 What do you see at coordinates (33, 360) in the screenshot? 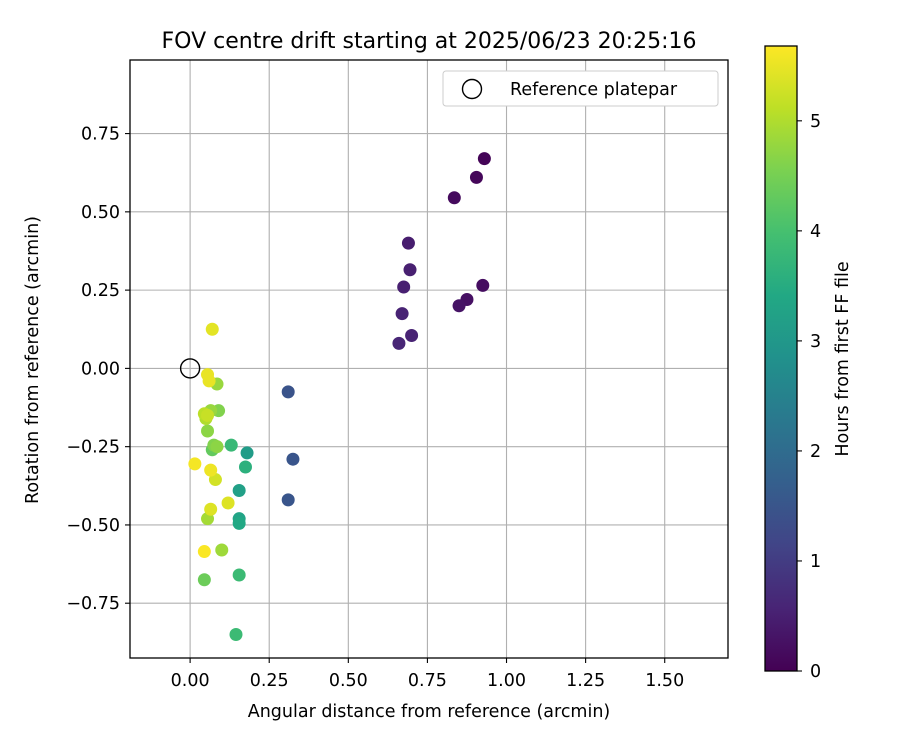
I see `y-axis-label: Rotation from reference (arcmin)` at bounding box center [33, 360].